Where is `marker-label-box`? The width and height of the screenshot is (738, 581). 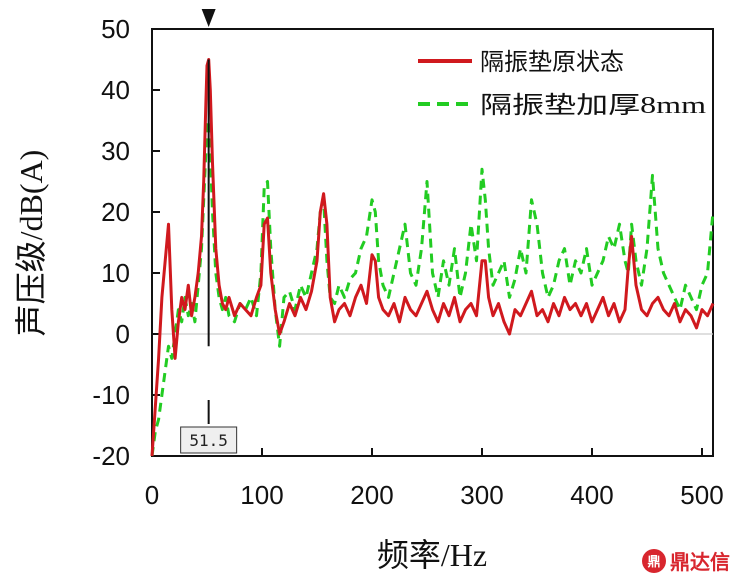
marker-label-box is located at coordinates (209, 440).